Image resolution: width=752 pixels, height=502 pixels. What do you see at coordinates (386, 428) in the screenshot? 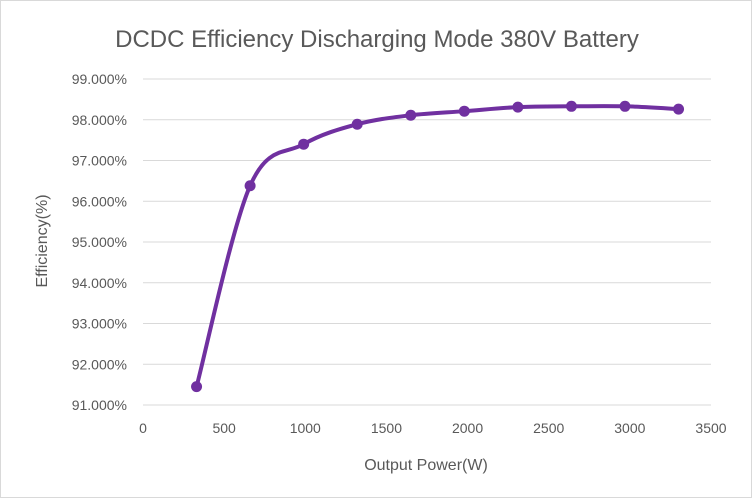
I see `x-tick-label: 1500` at bounding box center [386, 428].